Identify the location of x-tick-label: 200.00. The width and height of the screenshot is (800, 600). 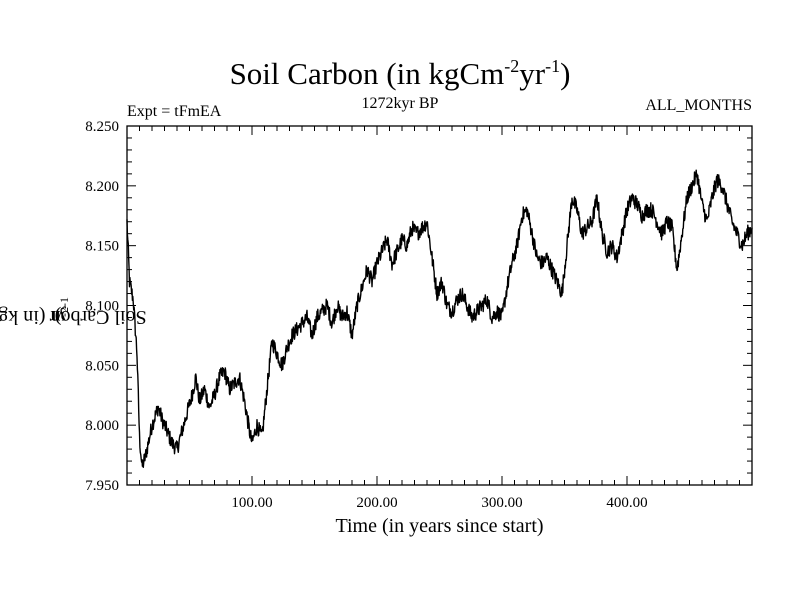
(376, 503).